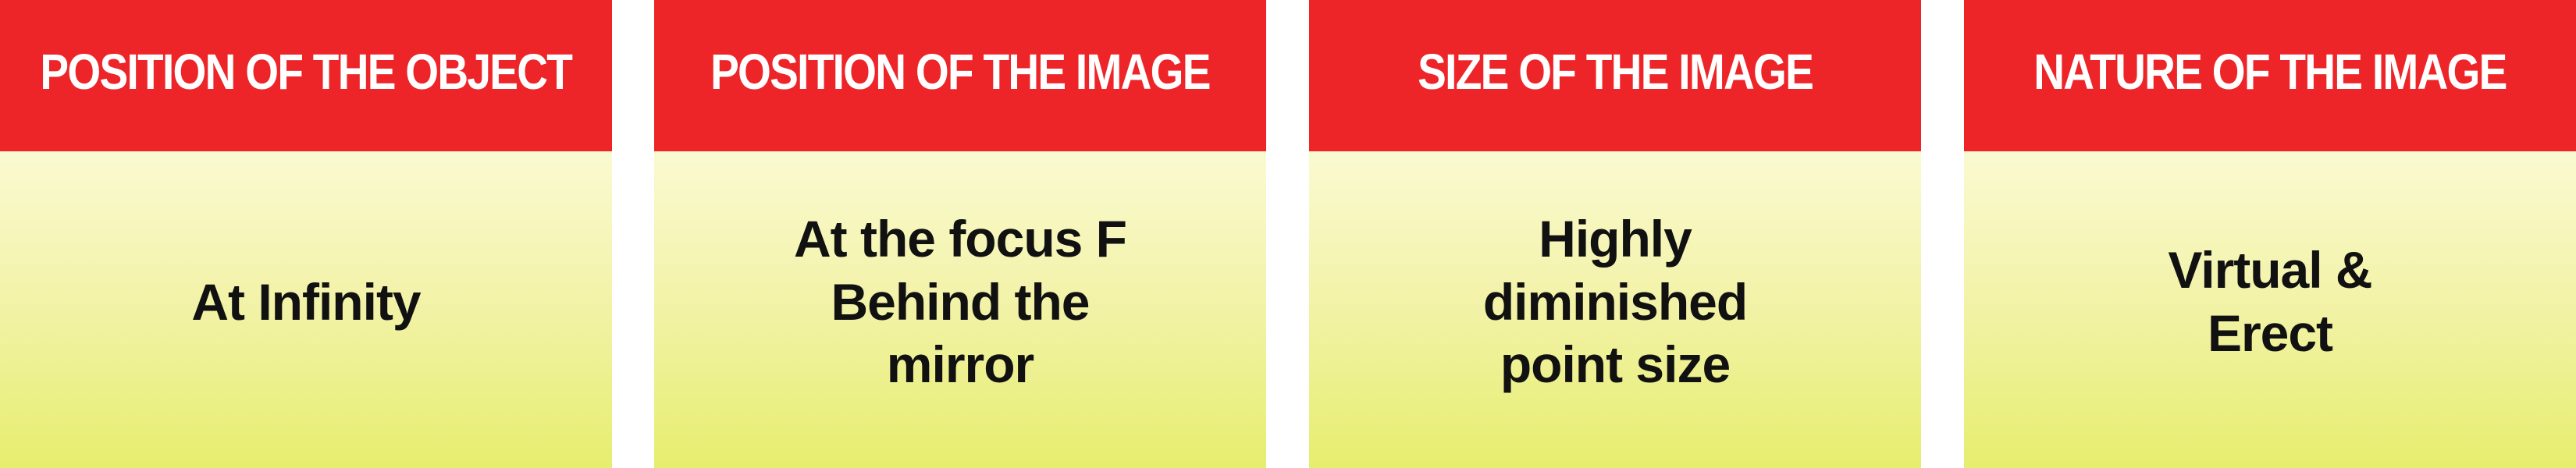 The width and height of the screenshot is (2576, 468). I want to click on panel-header-label: POSITION OF THE OBJECT, so click(307, 72).